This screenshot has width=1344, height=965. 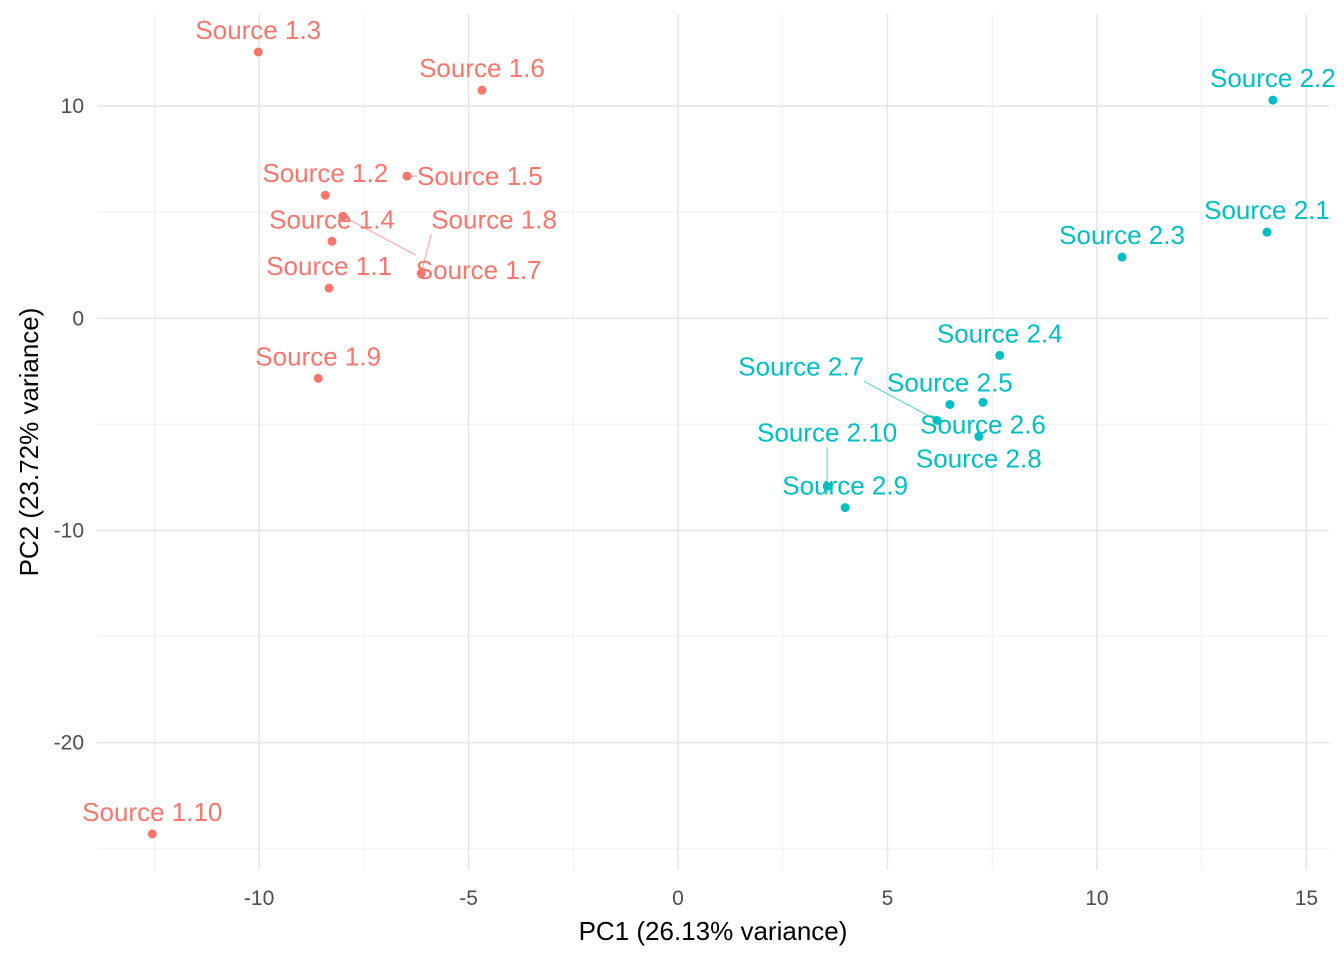 What do you see at coordinates (258, 30) in the screenshot?
I see `point-label: Source 1.3` at bounding box center [258, 30].